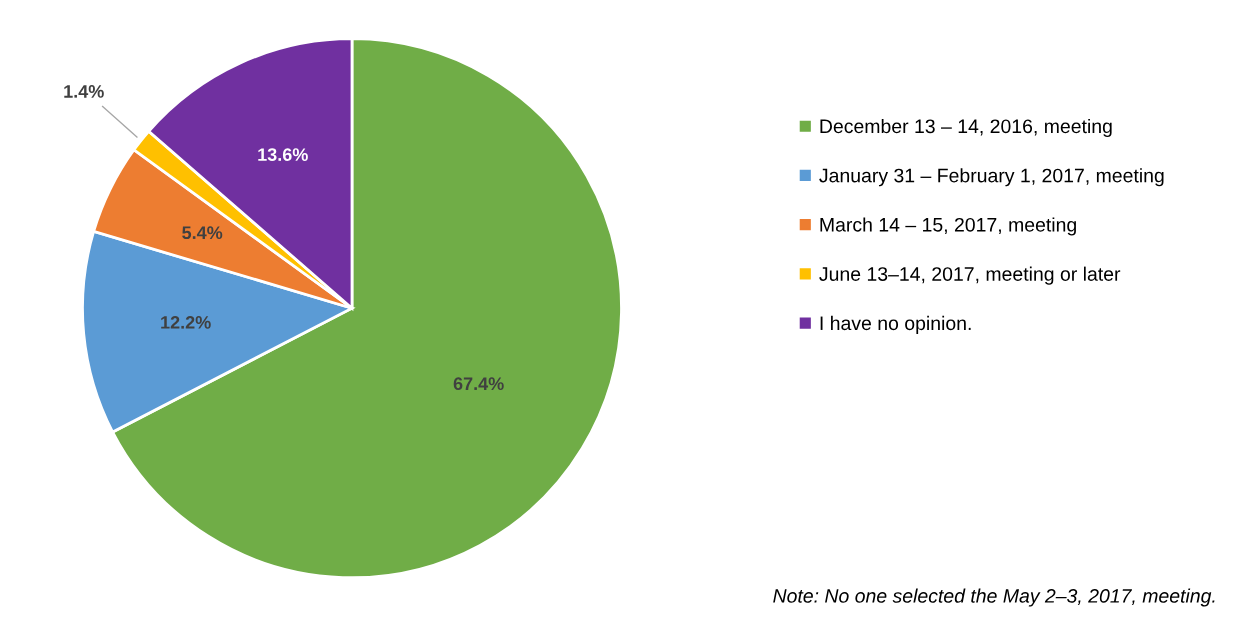  What do you see at coordinates (202, 233) in the screenshot?
I see `data-label: 5.4%` at bounding box center [202, 233].